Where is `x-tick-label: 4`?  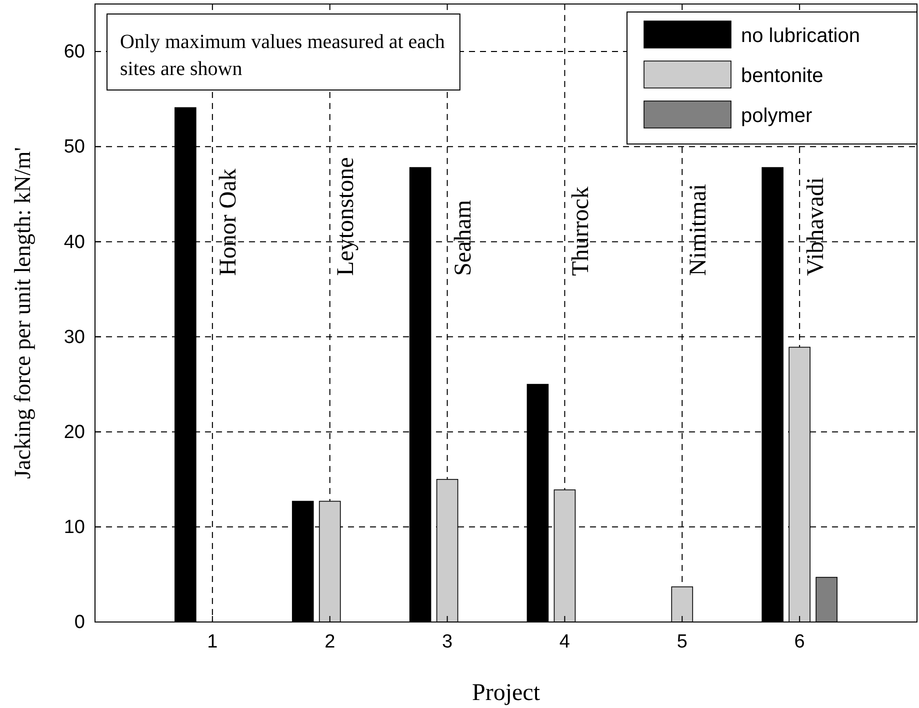
x-tick-label: 4 is located at coordinates (564, 641).